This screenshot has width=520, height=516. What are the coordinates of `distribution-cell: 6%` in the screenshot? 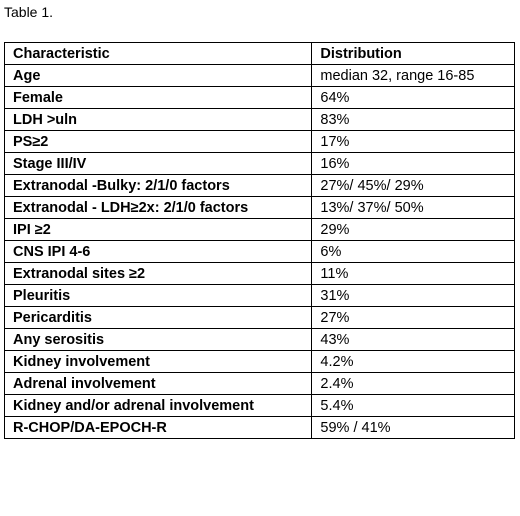 It's located at (413, 251).